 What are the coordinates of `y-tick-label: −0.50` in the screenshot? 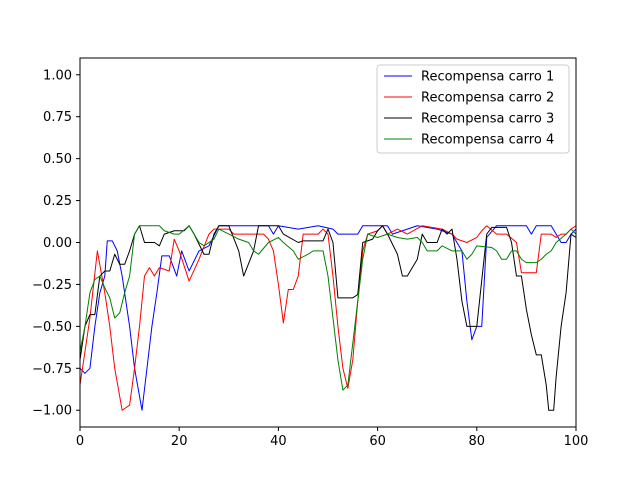 It's located at (52, 327).